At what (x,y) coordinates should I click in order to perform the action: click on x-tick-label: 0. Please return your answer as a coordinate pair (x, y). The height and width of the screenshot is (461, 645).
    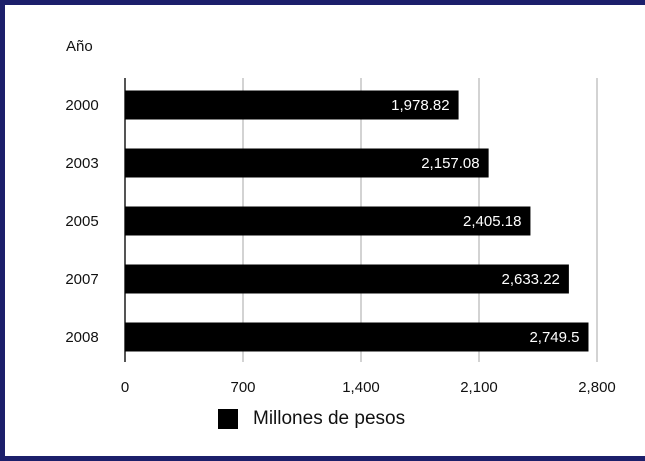
    Looking at the image, I should click on (125, 387).